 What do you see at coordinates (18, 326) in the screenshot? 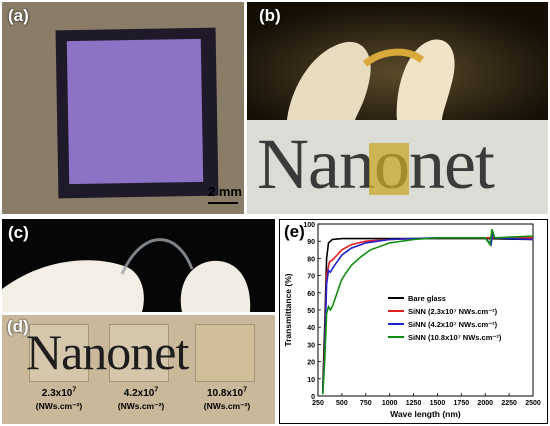
I see `panel-d-label: (d)` at bounding box center [18, 326].